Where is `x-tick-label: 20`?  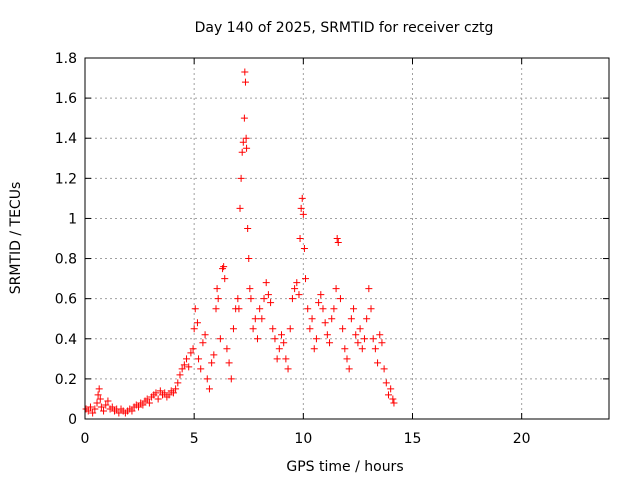
x-tick-label: 20 is located at coordinates (522, 439).